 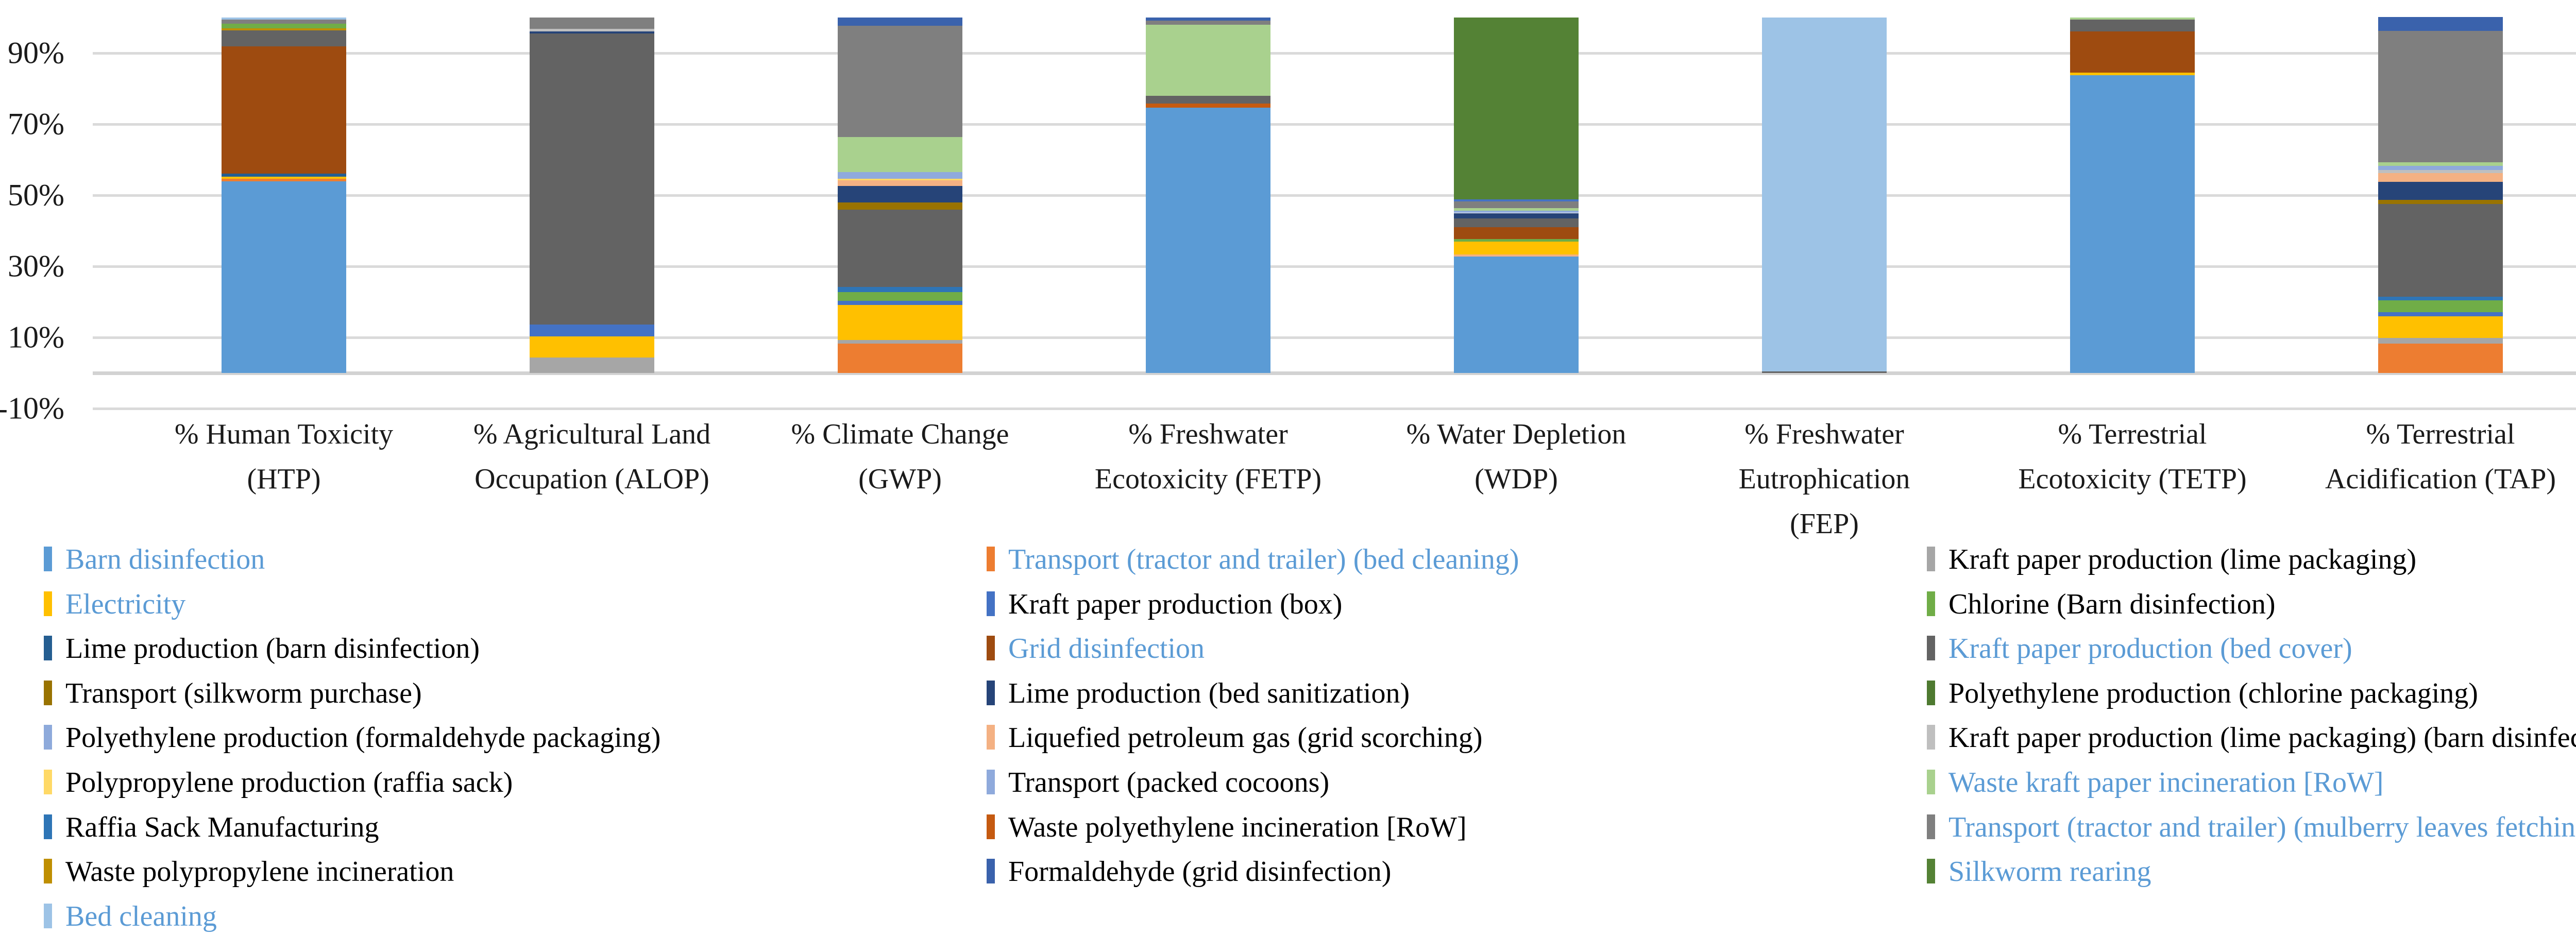 What do you see at coordinates (289, 782) in the screenshot?
I see `legend-label: Polypropylene production (raffia sack)` at bounding box center [289, 782].